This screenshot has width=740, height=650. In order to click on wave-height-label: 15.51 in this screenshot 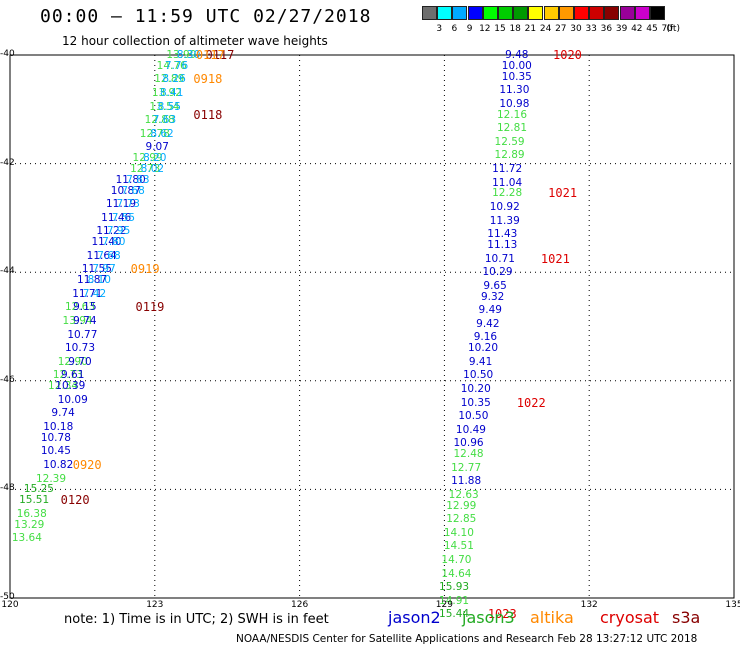, I will do `click(34, 500)`.